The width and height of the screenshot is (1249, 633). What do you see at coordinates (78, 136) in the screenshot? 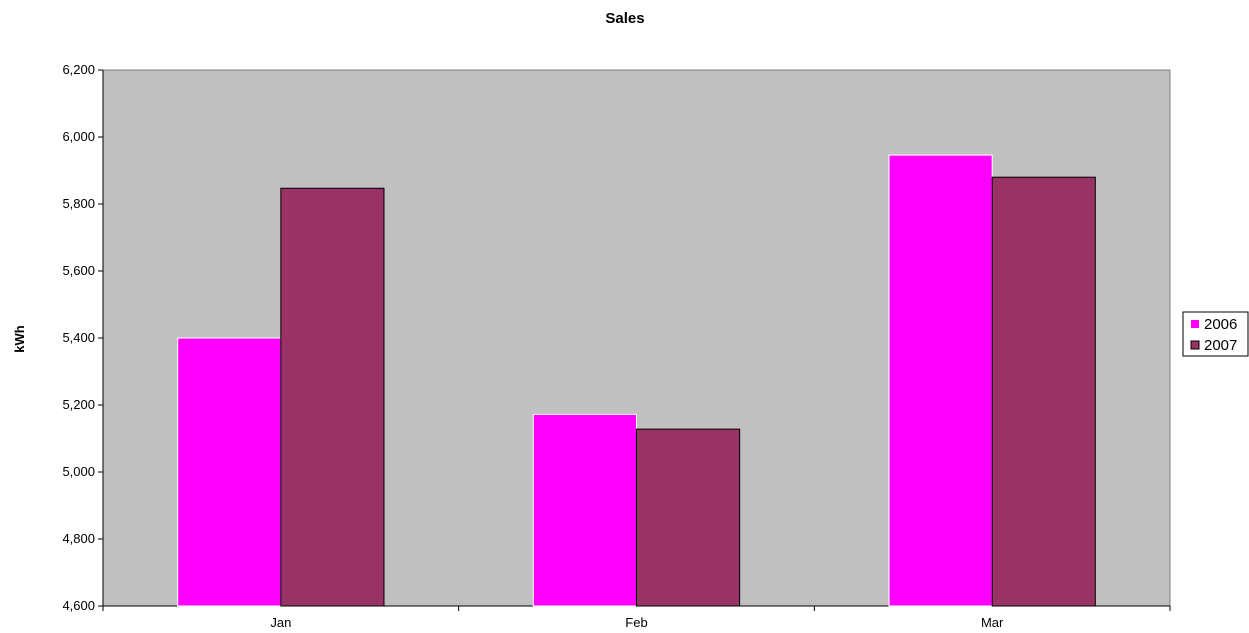
I see `y-tick-label: 6,000` at bounding box center [78, 136].